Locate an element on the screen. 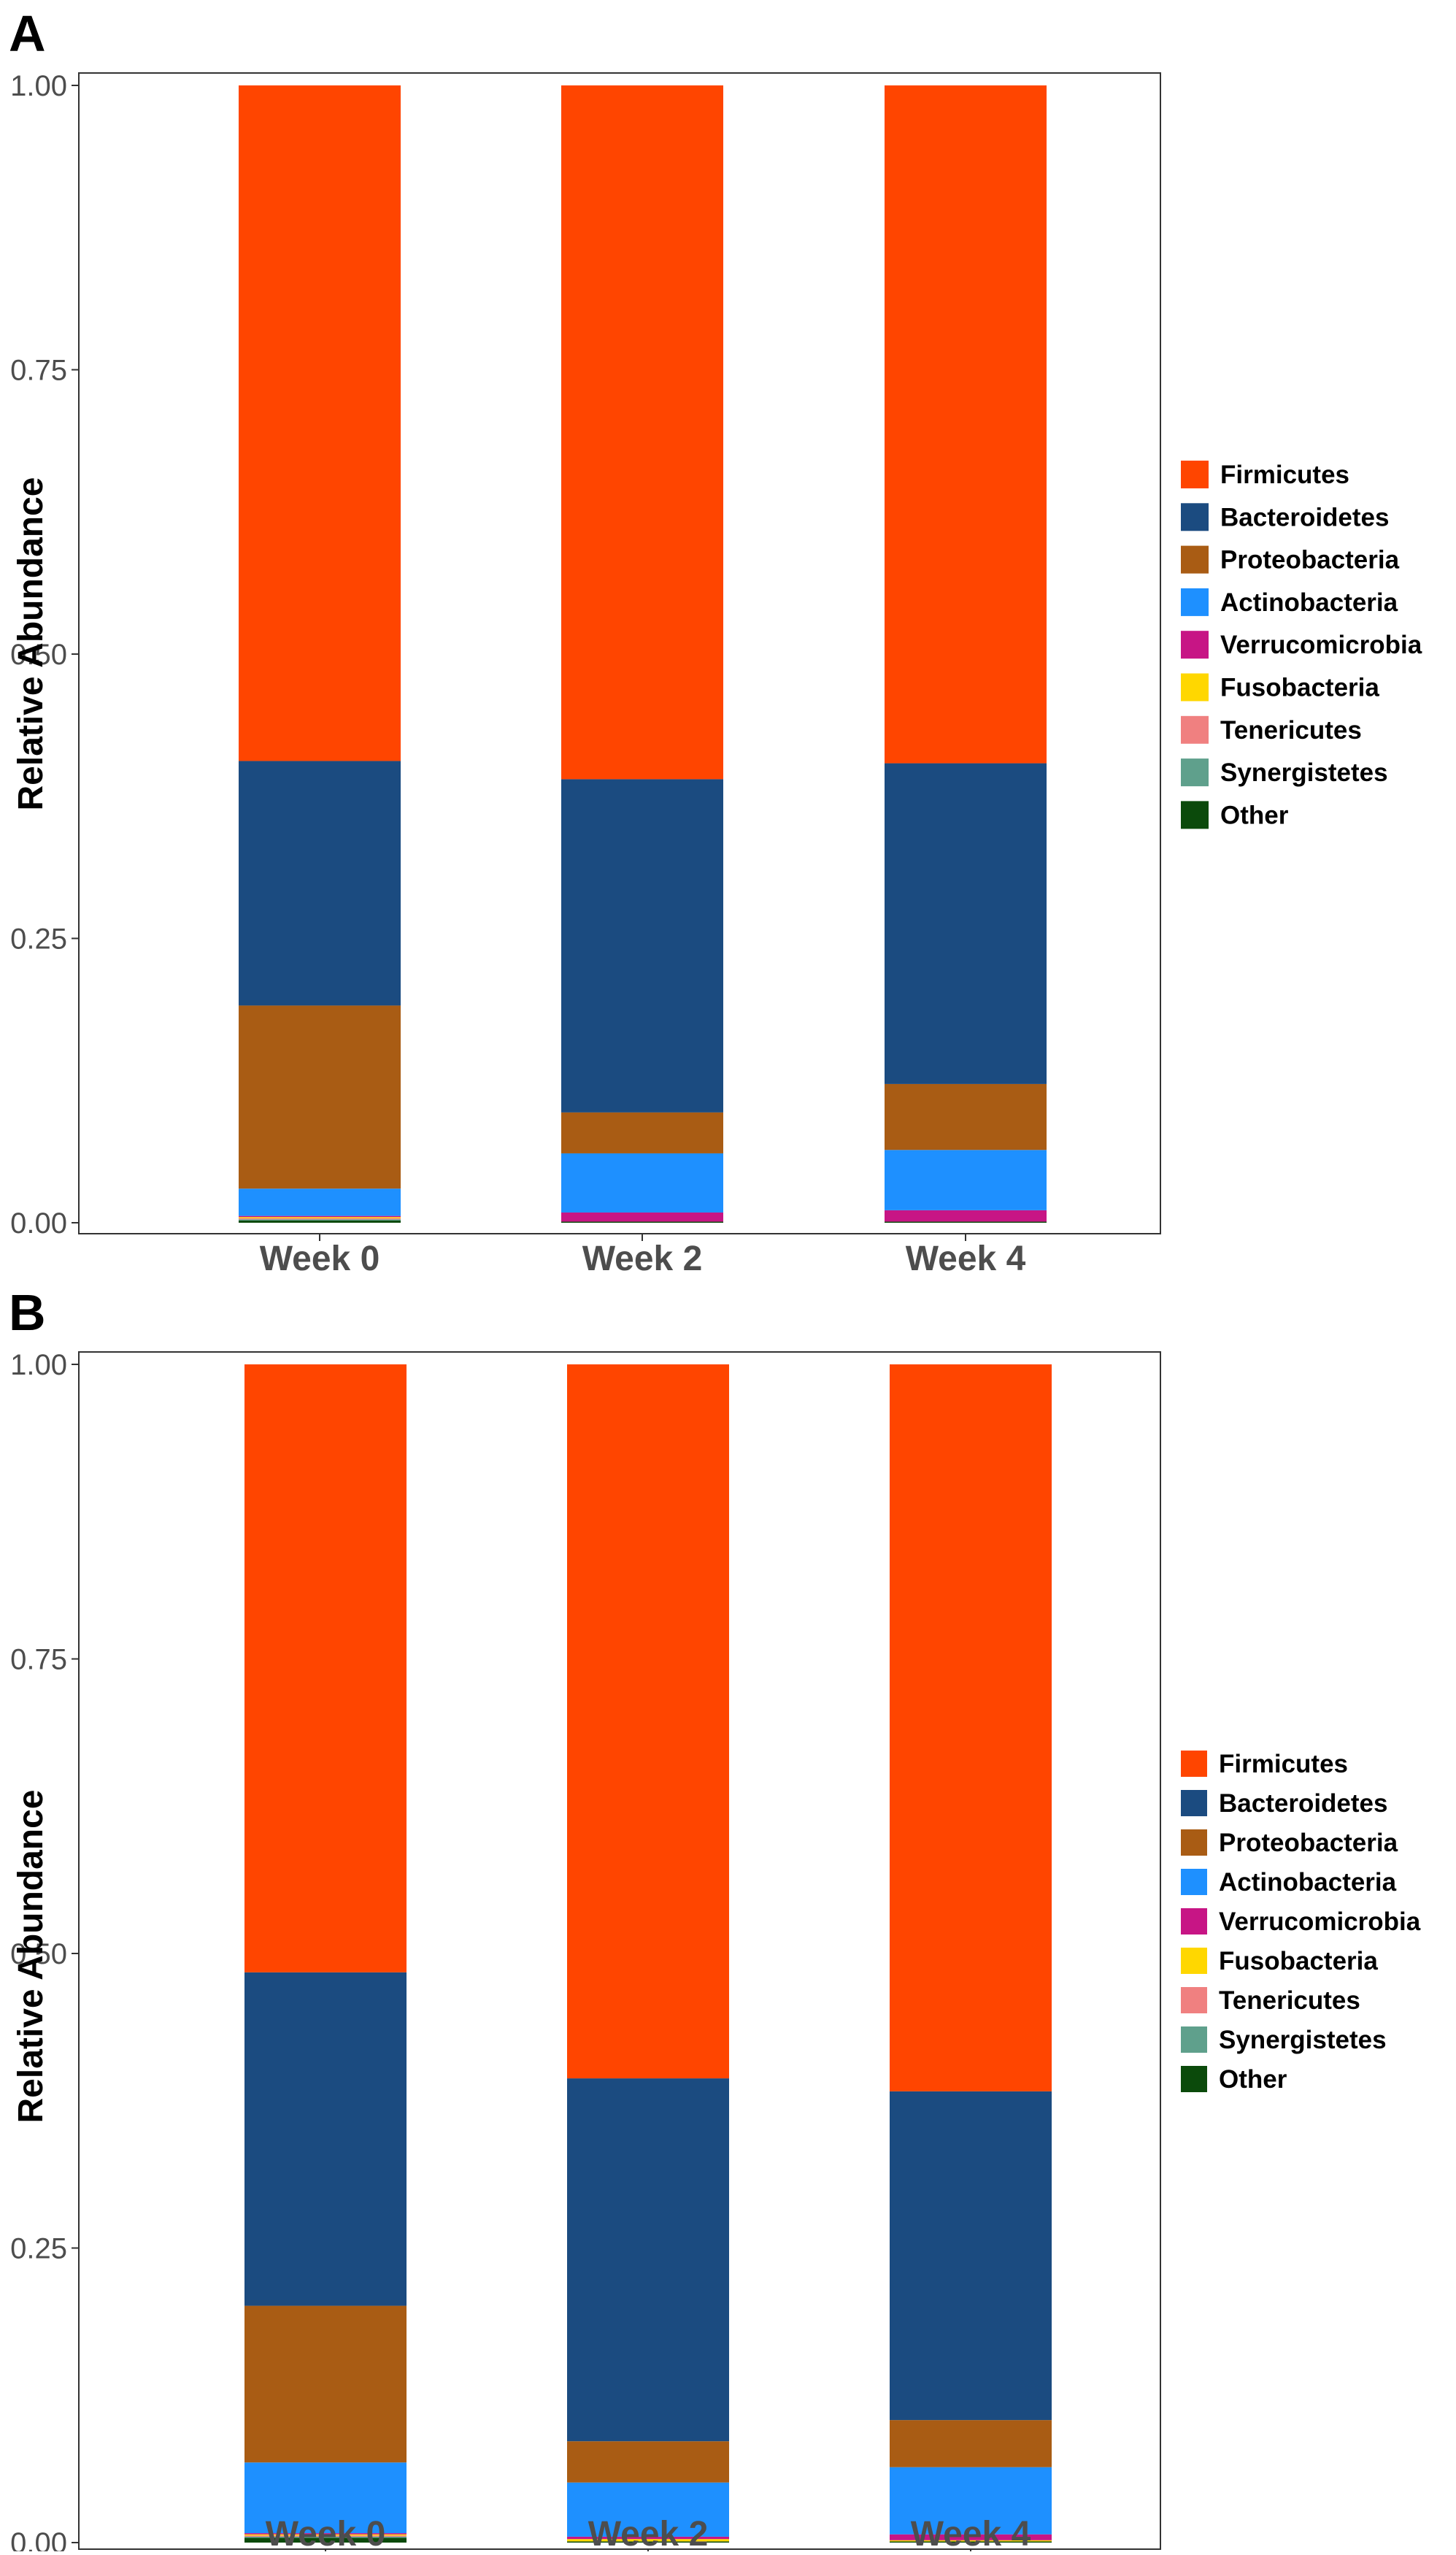 This screenshot has height=2555, width=1456. panel-label: B is located at coordinates (27, 1312).